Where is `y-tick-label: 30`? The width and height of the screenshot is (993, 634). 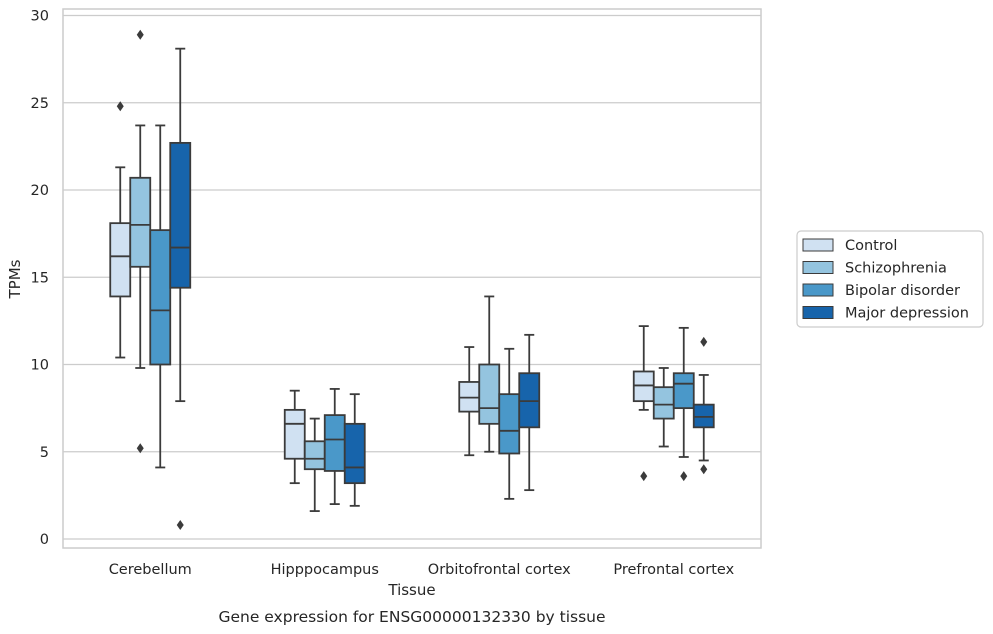
y-tick-label: 30 is located at coordinates (40, 17).